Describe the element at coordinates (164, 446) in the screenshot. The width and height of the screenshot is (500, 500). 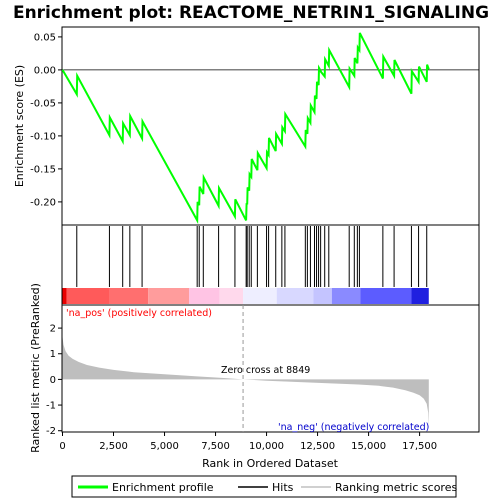
I see `x-tick-label: 5,000` at that location.